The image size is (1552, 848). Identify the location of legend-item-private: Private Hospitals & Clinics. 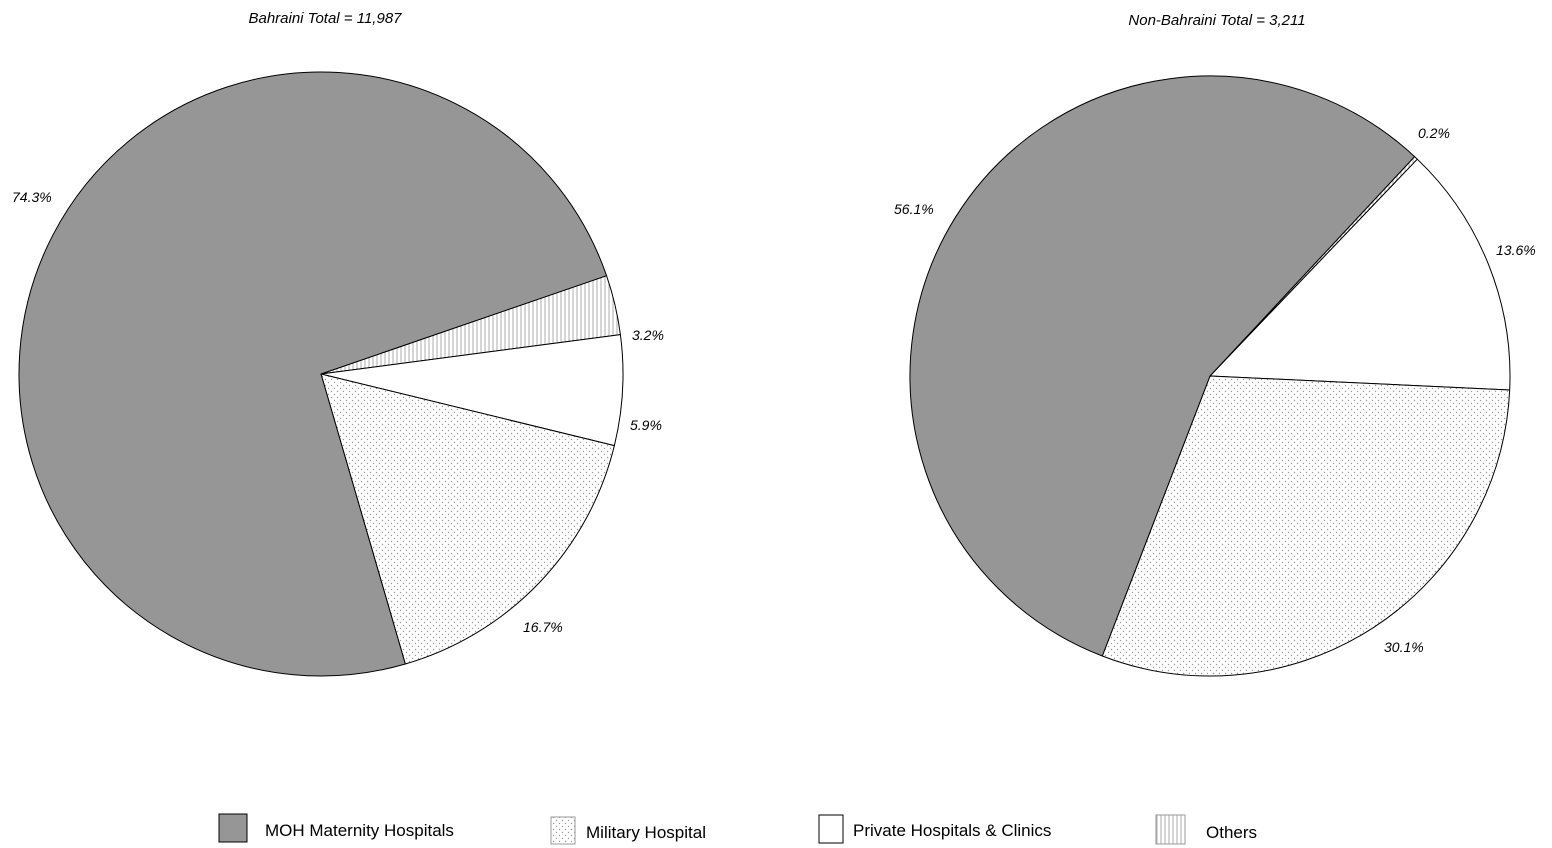
(934, 829).